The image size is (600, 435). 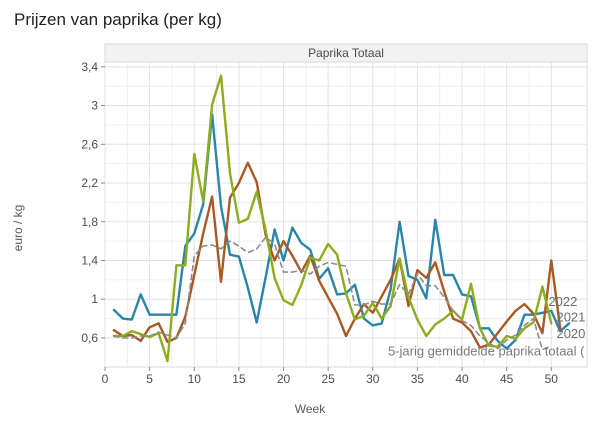 I want to click on x-tick-label: 30, so click(x=373, y=379).